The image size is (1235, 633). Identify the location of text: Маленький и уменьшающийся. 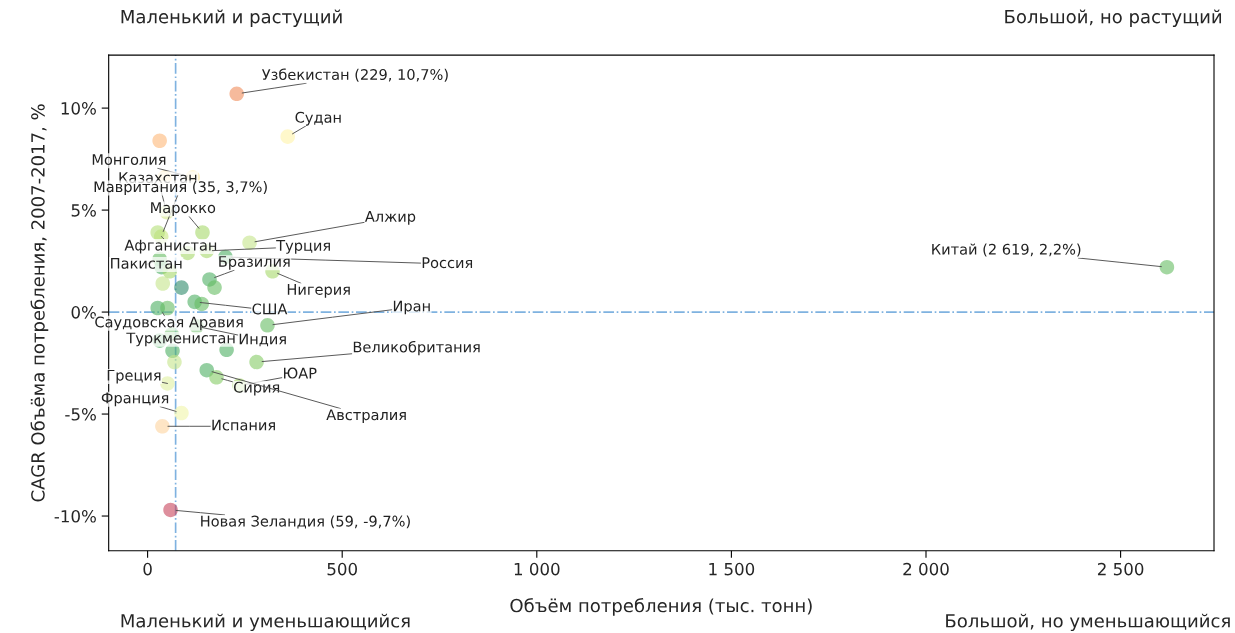
(265, 622).